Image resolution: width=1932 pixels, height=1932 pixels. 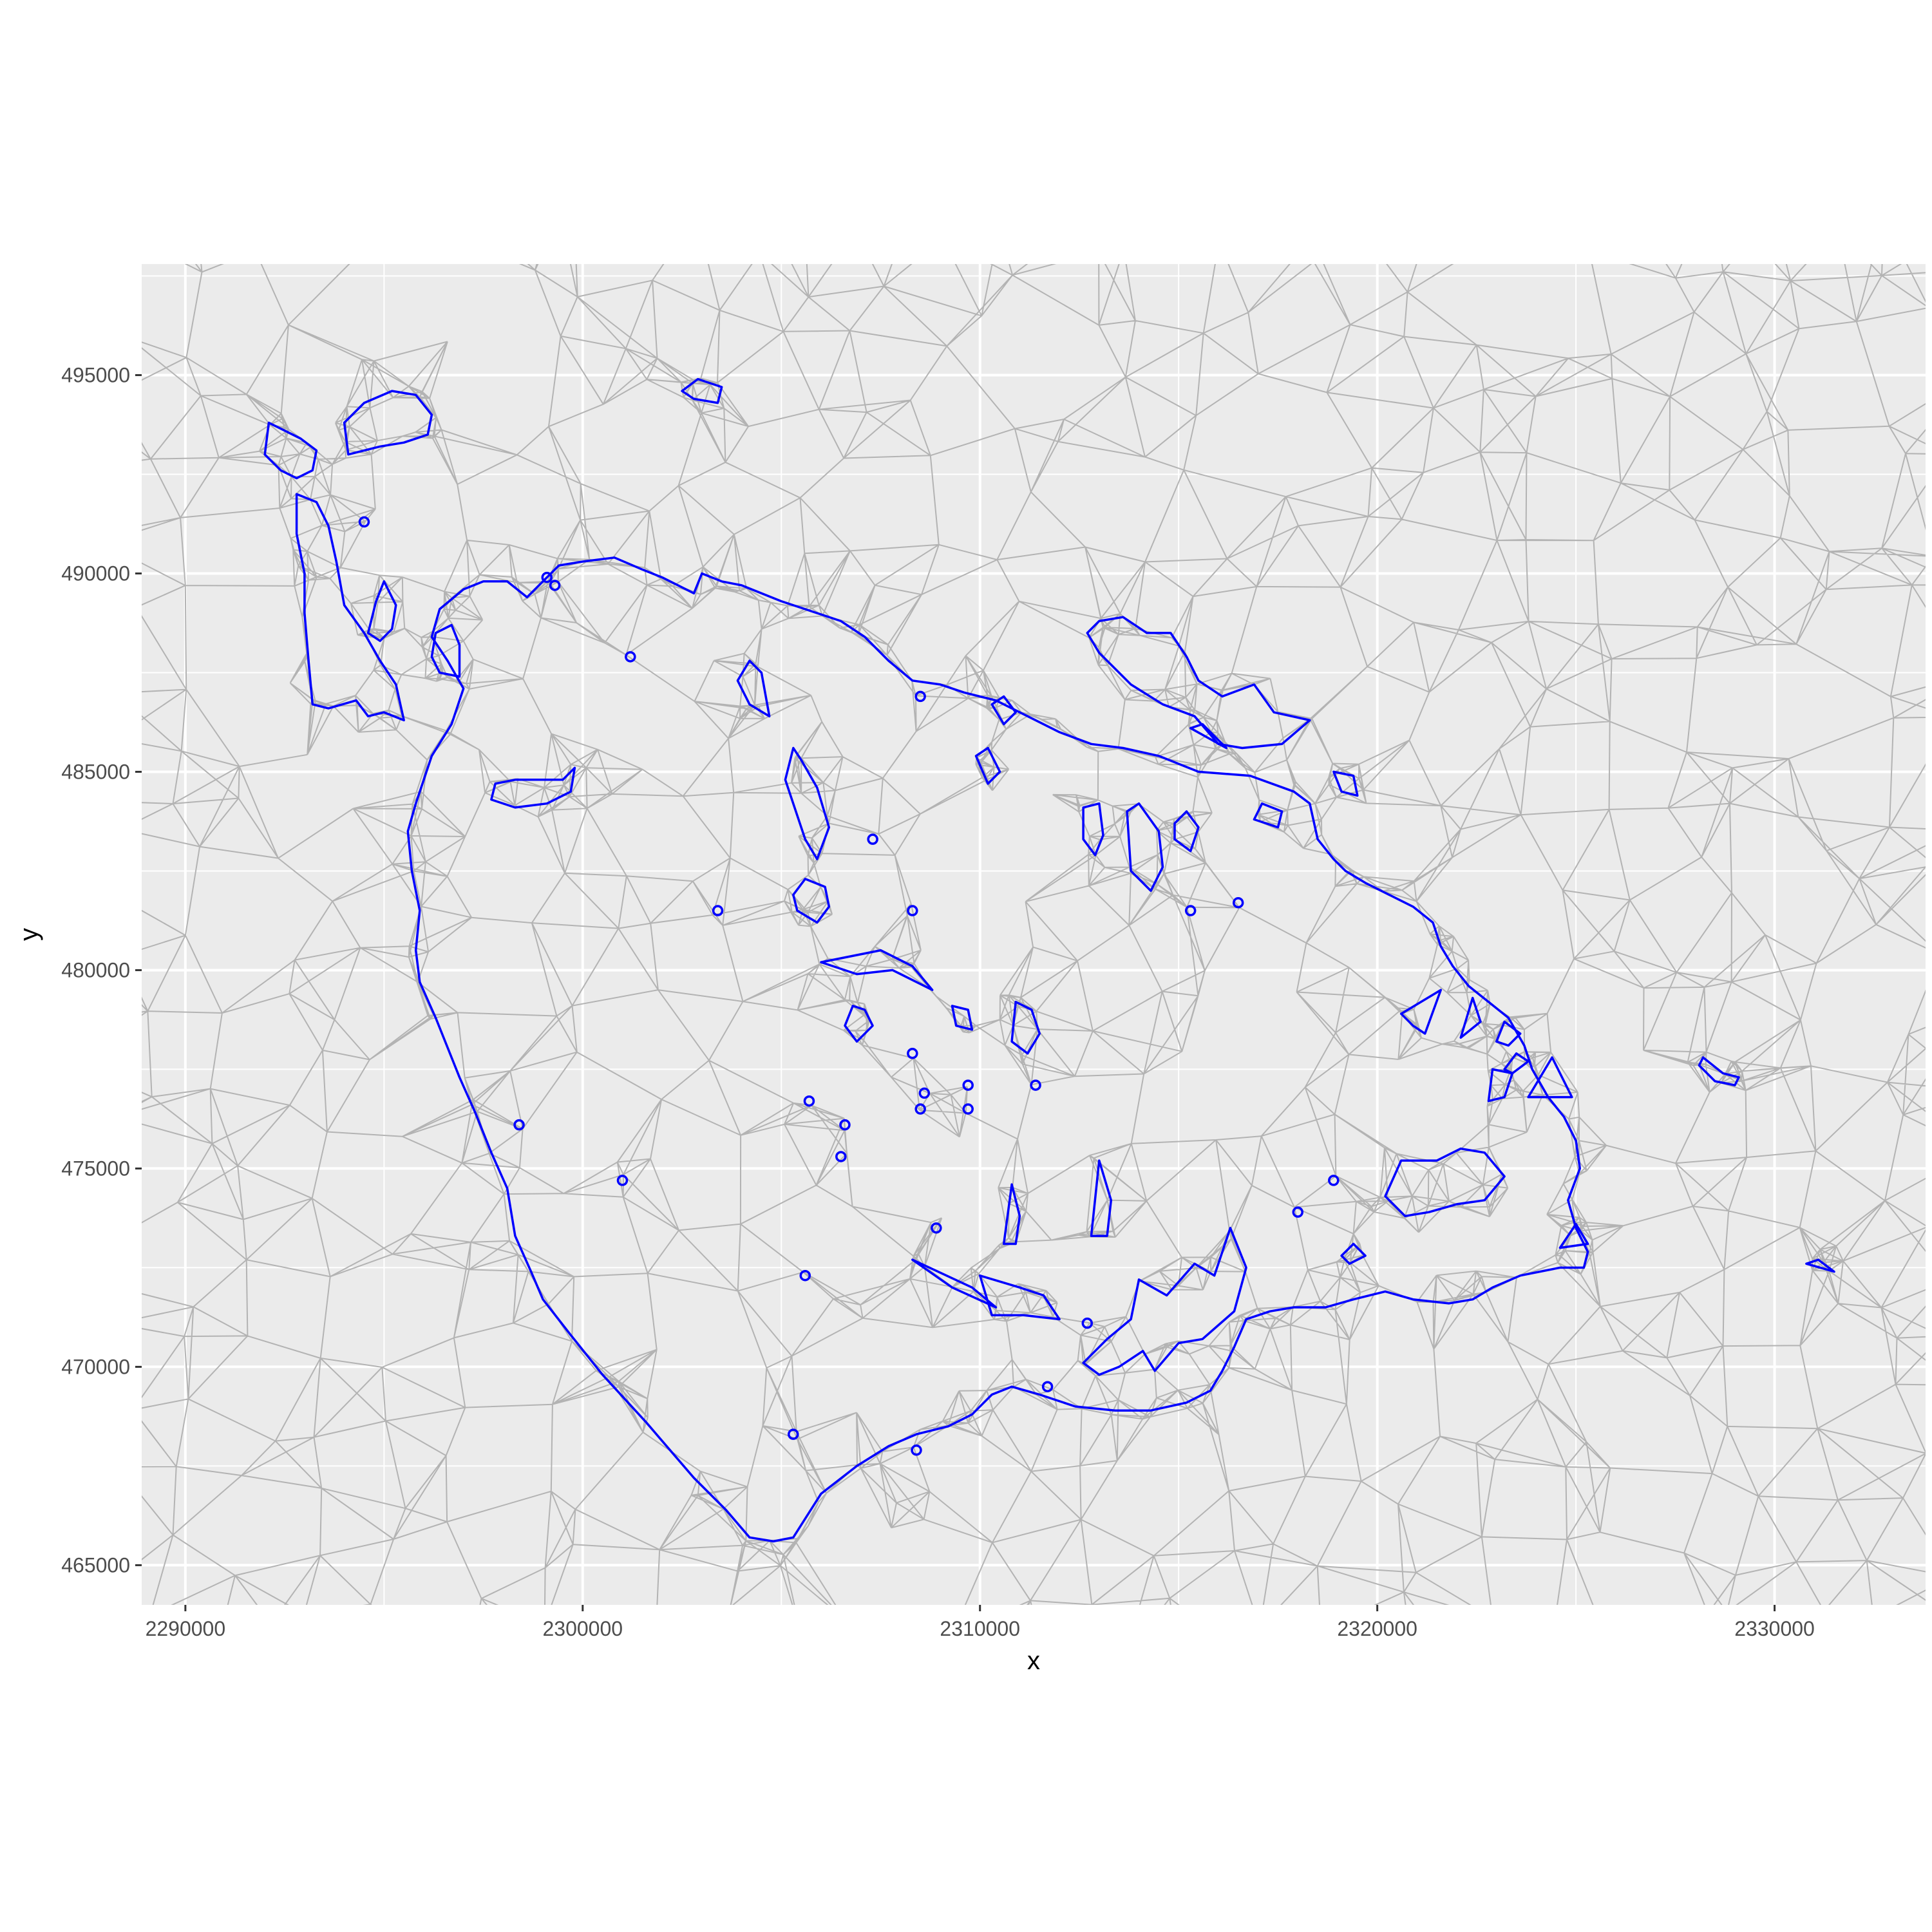 I want to click on y-tick-label: 490000, so click(x=96, y=573).